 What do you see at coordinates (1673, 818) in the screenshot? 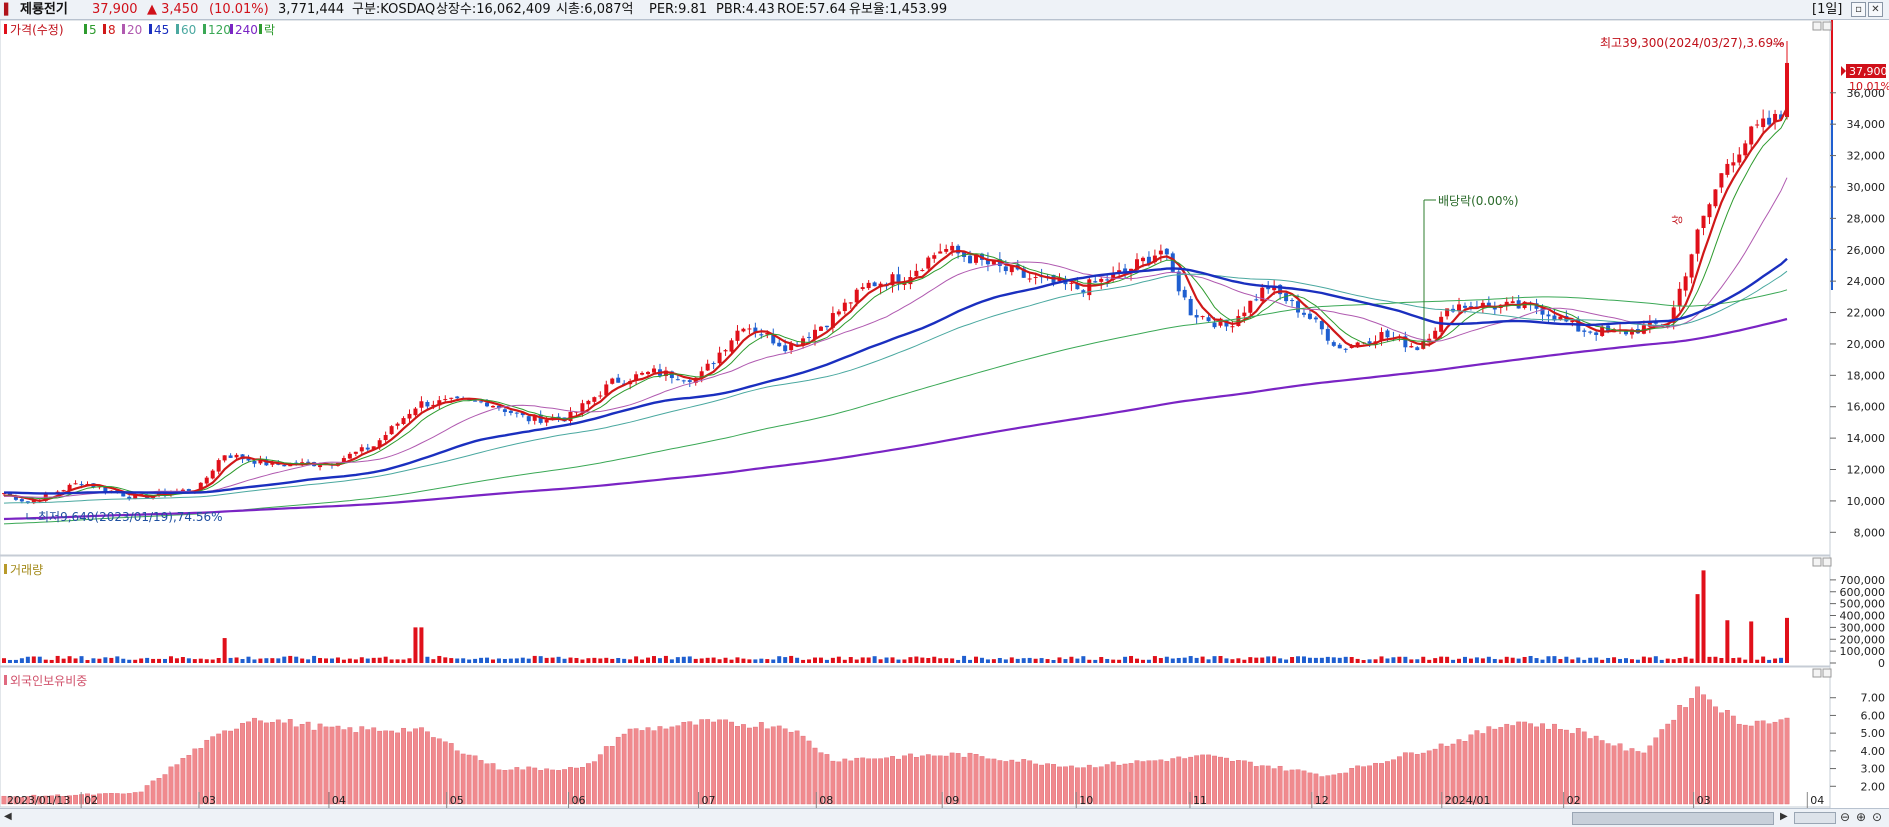
I see `scroll-thumb` at bounding box center [1673, 818].